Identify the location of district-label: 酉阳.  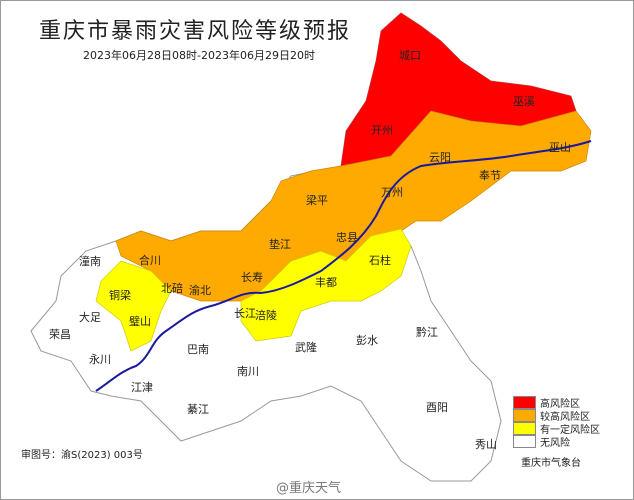
(437, 407).